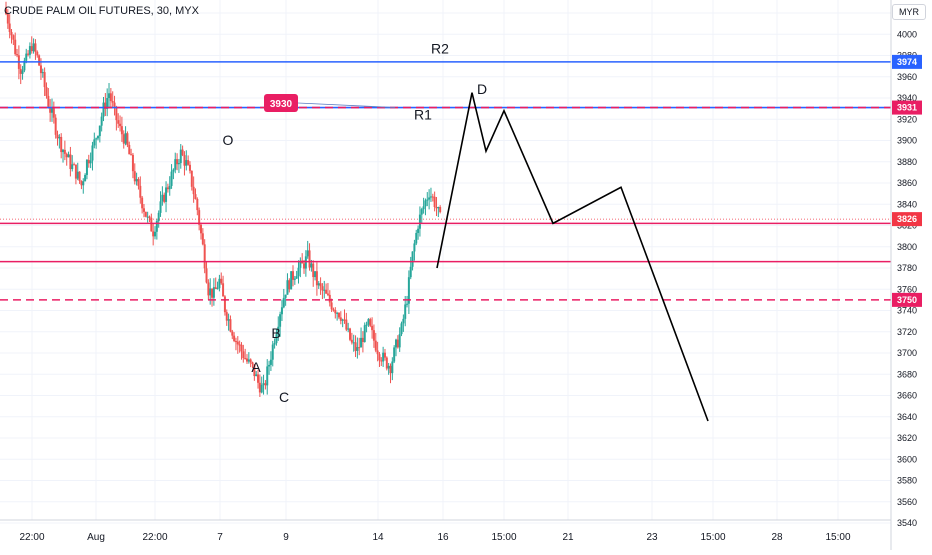 The width and height of the screenshot is (932, 555). What do you see at coordinates (909, 12) in the screenshot?
I see `currency-badge: MYR` at bounding box center [909, 12].